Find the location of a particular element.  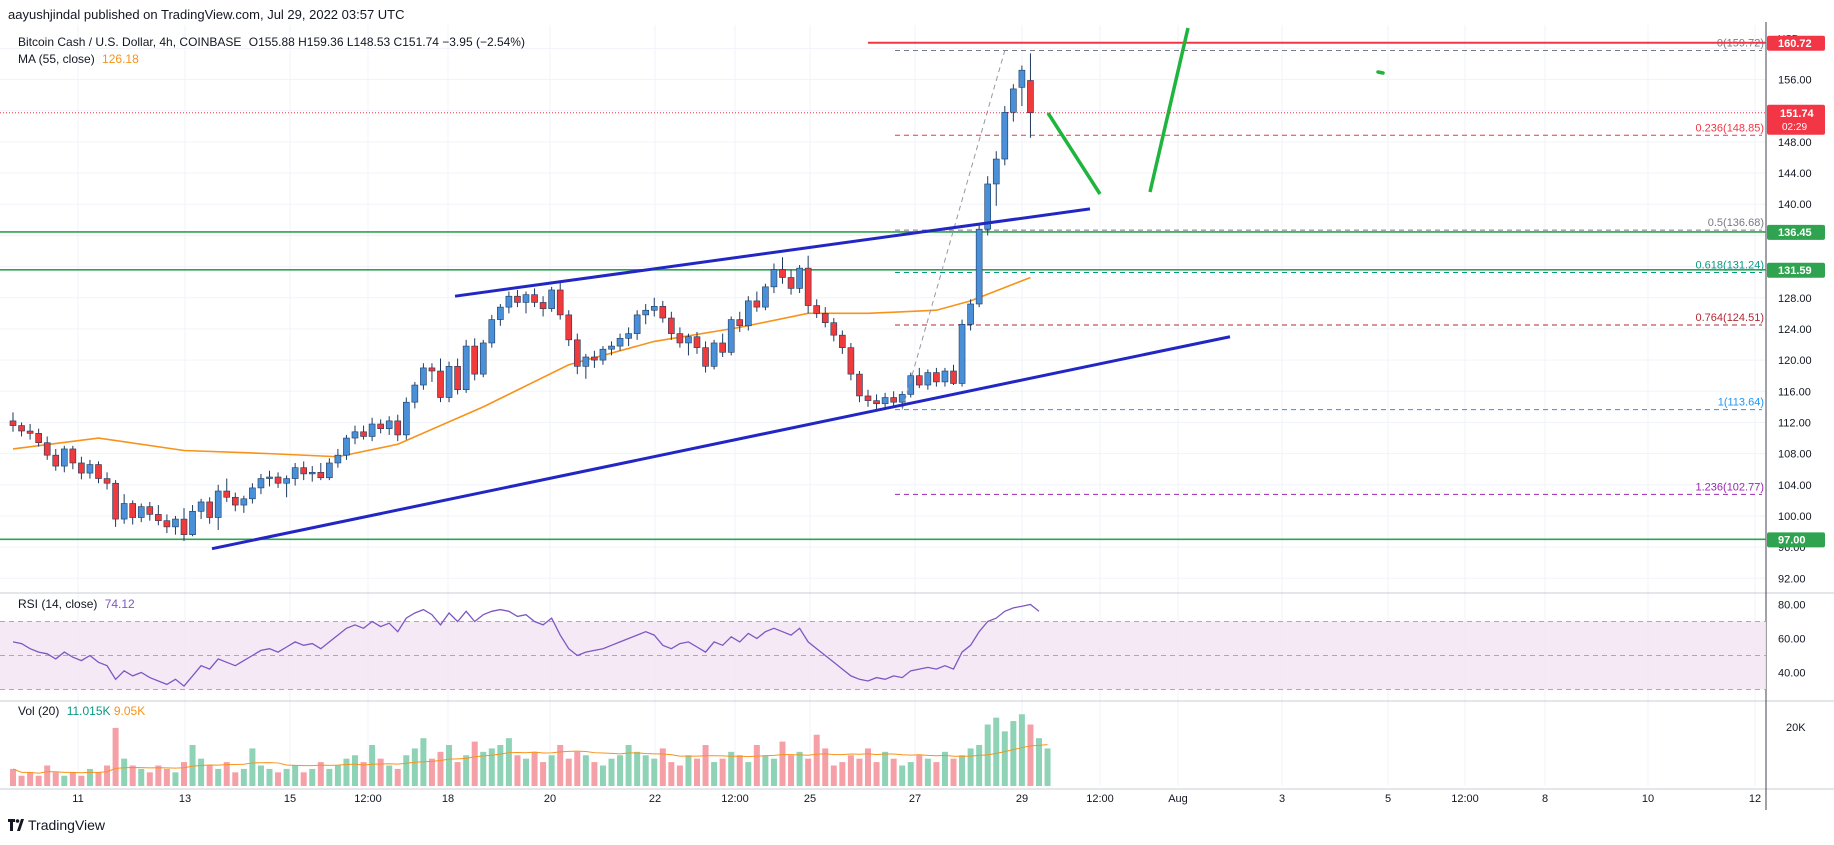

price-tags: 160.72 151.74 02:29 136.45 131.59 97.00 is located at coordinates (1796, 291).